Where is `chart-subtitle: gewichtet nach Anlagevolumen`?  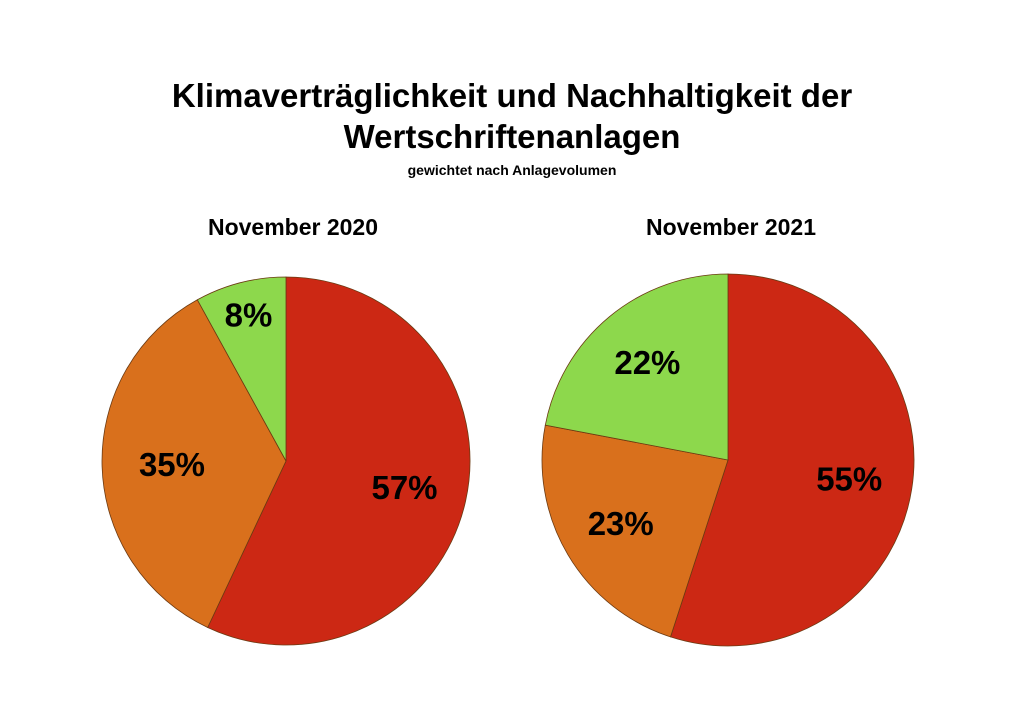 chart-subtitle: gewichtet nach Anlagevolumen is located at coordinates (512, 170).